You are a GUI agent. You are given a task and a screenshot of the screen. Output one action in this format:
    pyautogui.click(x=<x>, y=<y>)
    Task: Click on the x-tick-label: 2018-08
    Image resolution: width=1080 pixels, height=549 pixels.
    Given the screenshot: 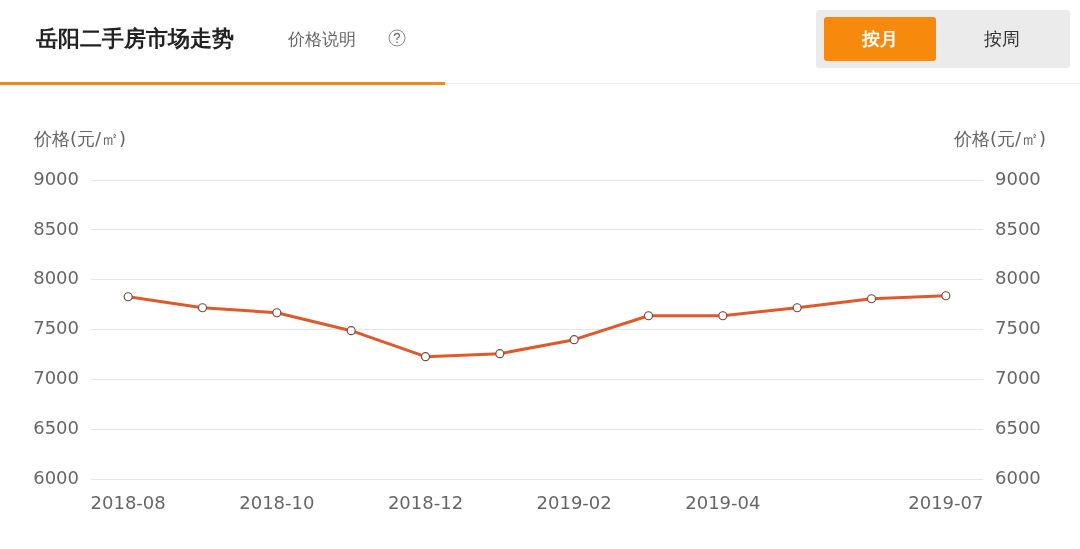 What is the action you would take?
    pyautogui.click(x=128, y=502)
    